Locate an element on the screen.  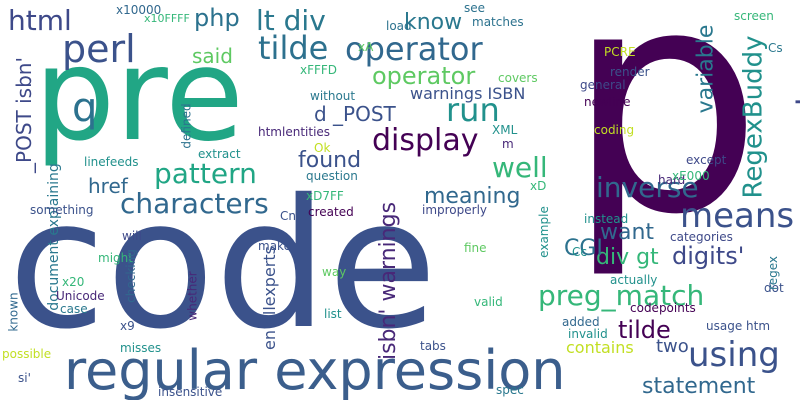
cloud-word: want is located at coordinates (627, 232).